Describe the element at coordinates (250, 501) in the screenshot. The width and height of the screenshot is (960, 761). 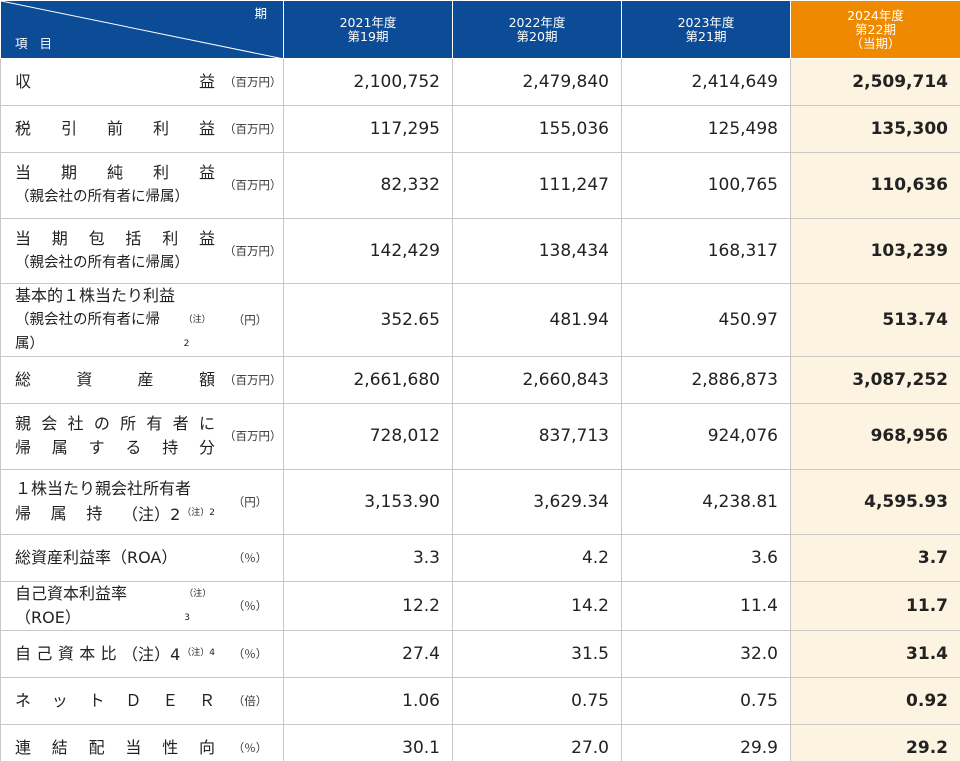
I see `unit-label: （円）` at that location.